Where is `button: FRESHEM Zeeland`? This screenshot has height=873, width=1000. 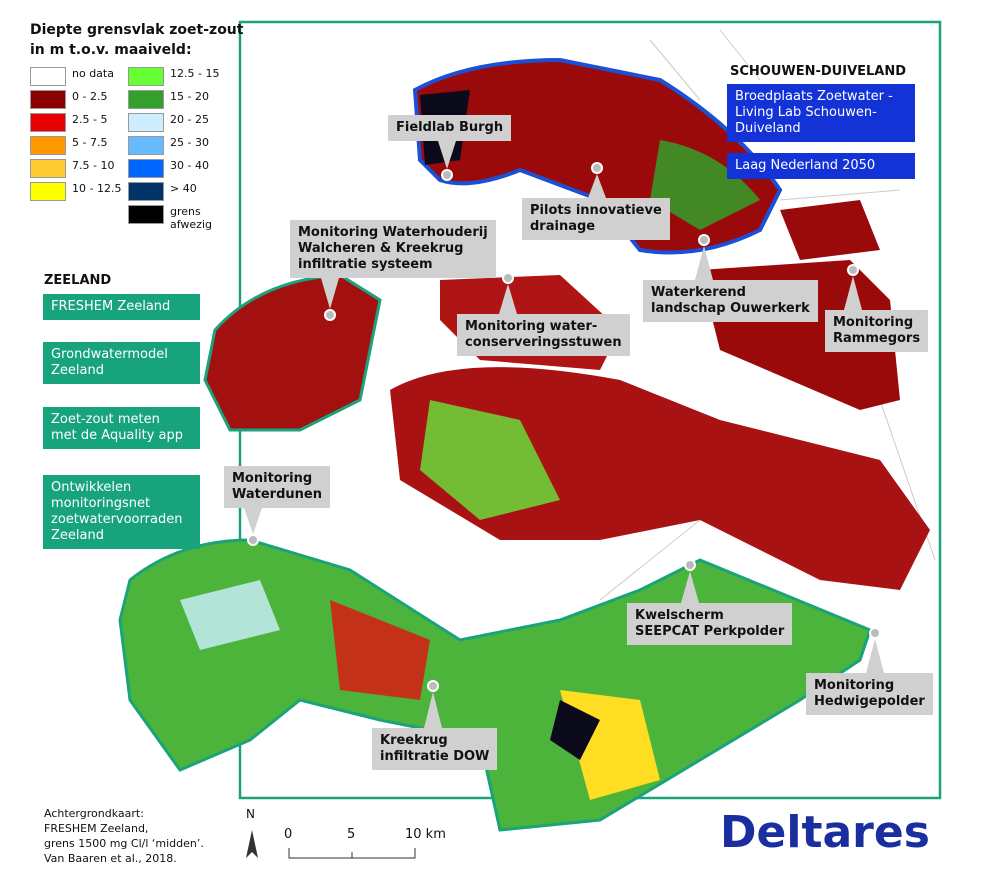 button: FRESHEM Zeeland is located at coordinates (121, 307).